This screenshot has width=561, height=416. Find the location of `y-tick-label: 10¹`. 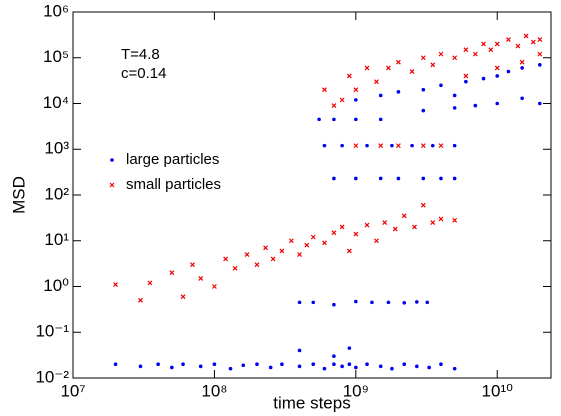

y-tick-label: 10¹ is located at coordinates (56, 239).